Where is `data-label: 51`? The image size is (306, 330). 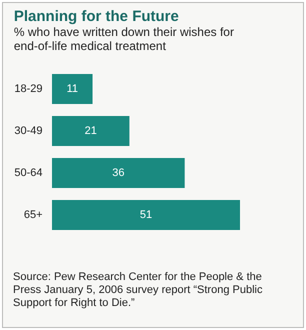
data-label: 51 is located at coordinates (146, 215).